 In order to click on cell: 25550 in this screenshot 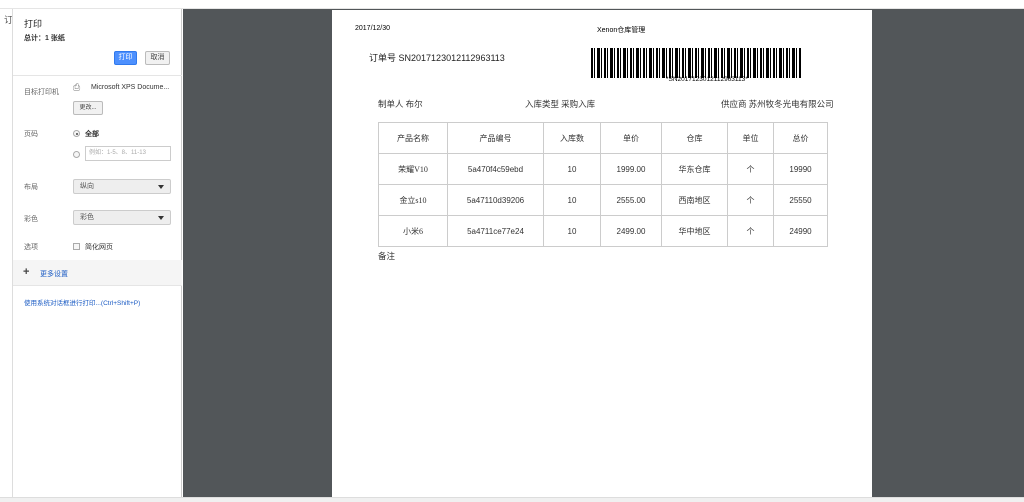, I will do `click(800, 200)`.